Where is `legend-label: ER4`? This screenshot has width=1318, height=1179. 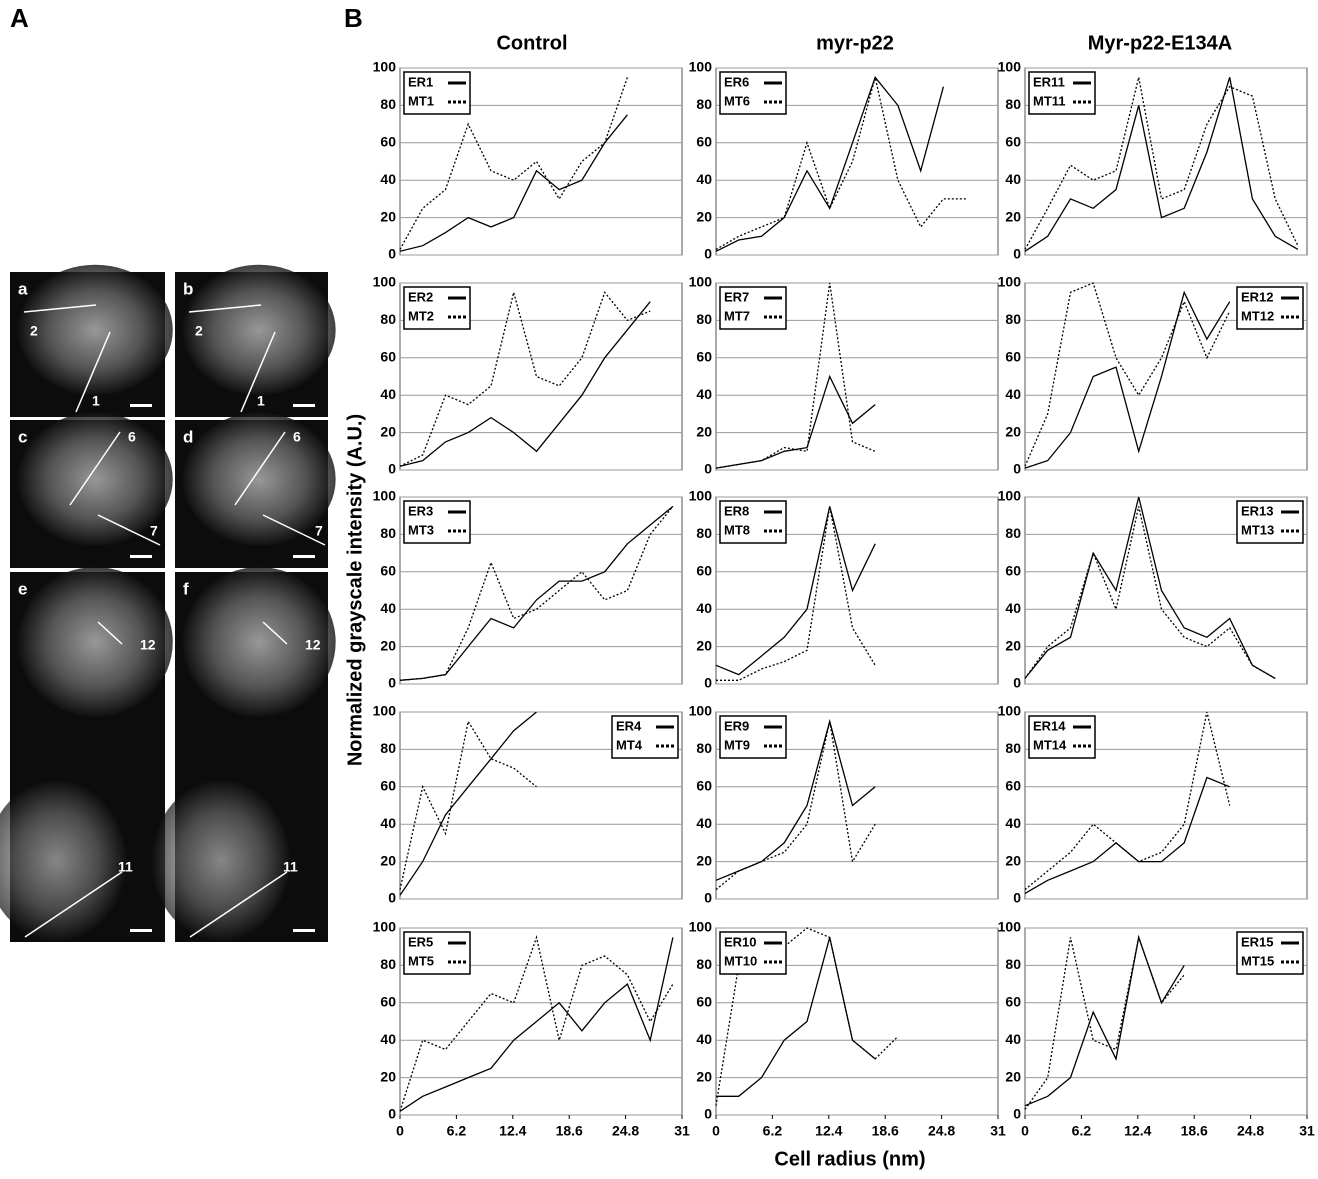
legend-label: ER4 is located at coordinates (629, 725).